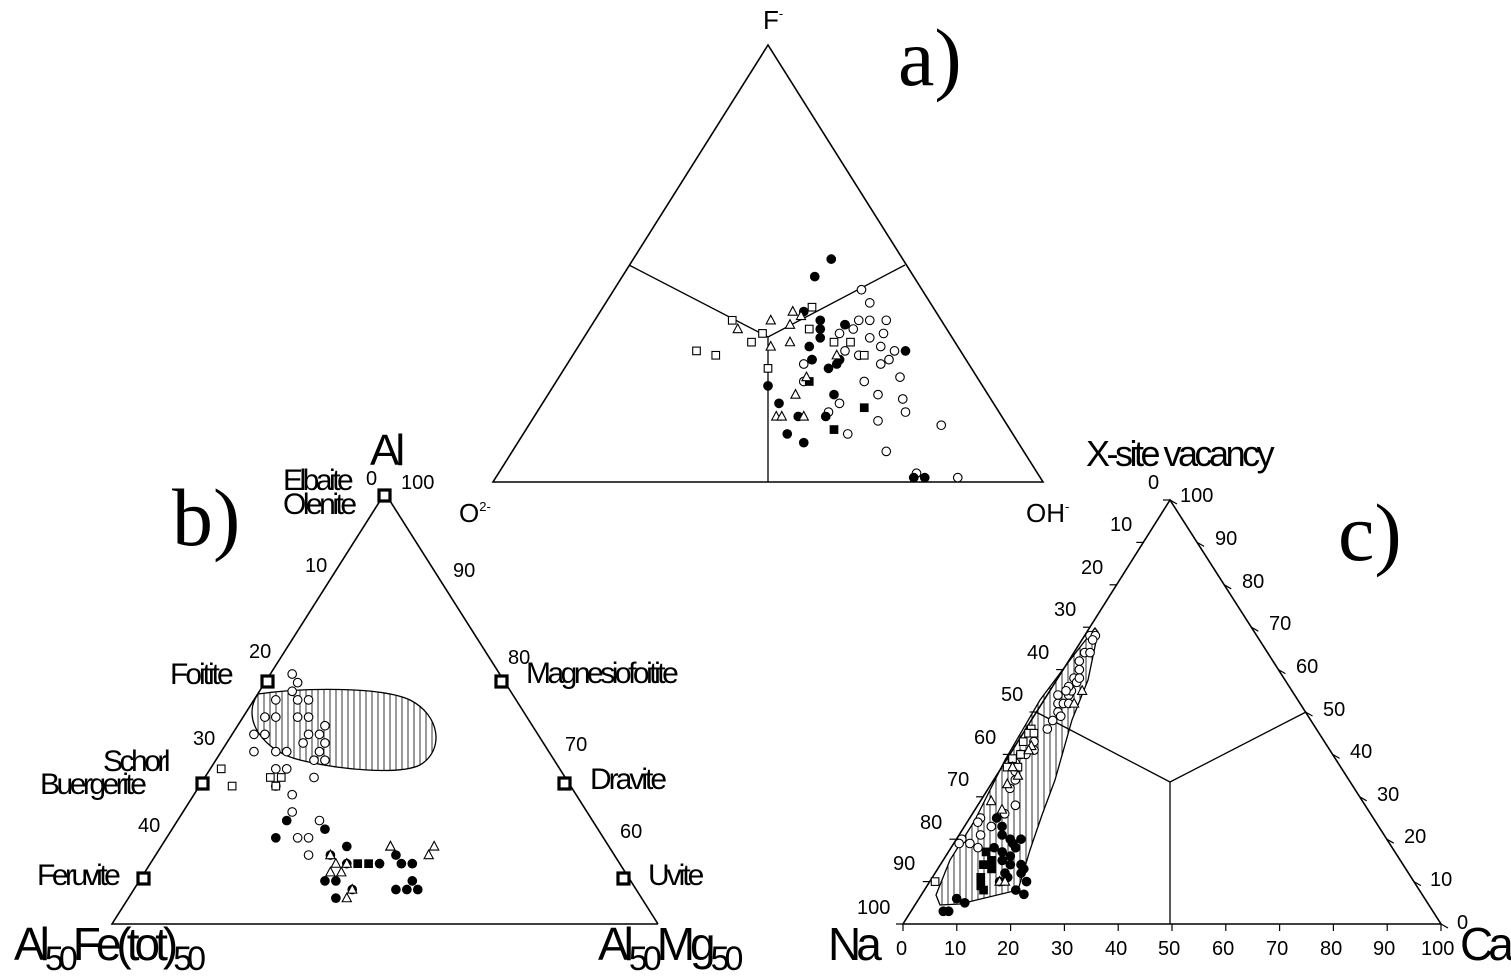  What do you see at coordinates (316, 566) in the screenshot?
I see `panel-b-left-tick-10: 10` at bounding box center [316, 566].